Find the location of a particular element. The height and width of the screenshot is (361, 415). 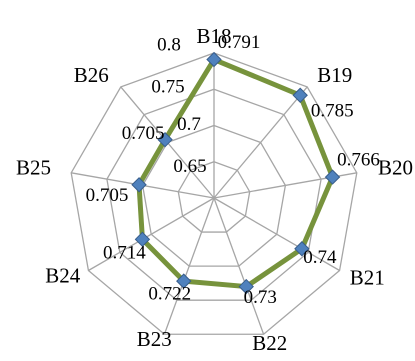

data-point-b26 is located at coordinates (165, 139).